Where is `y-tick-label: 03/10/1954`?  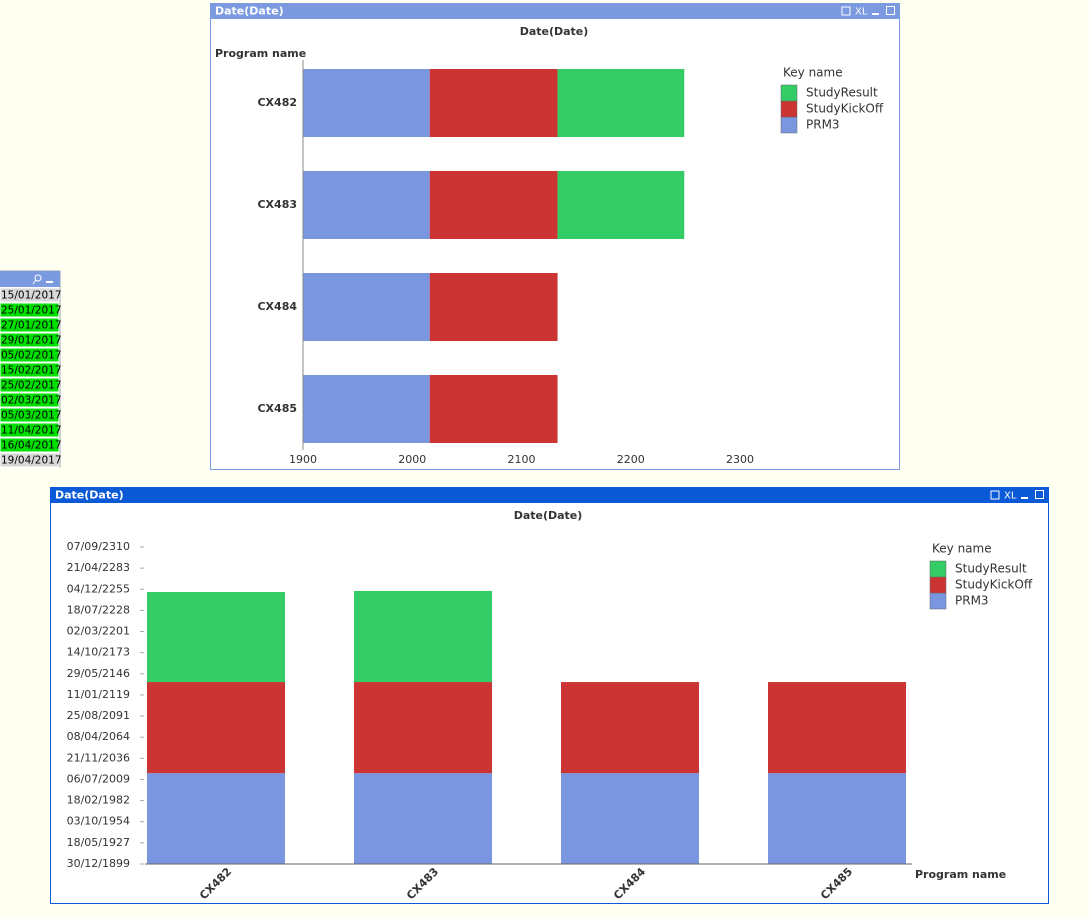
y-tick-label: 03/10/1954 is located at coordinates (98, 821).